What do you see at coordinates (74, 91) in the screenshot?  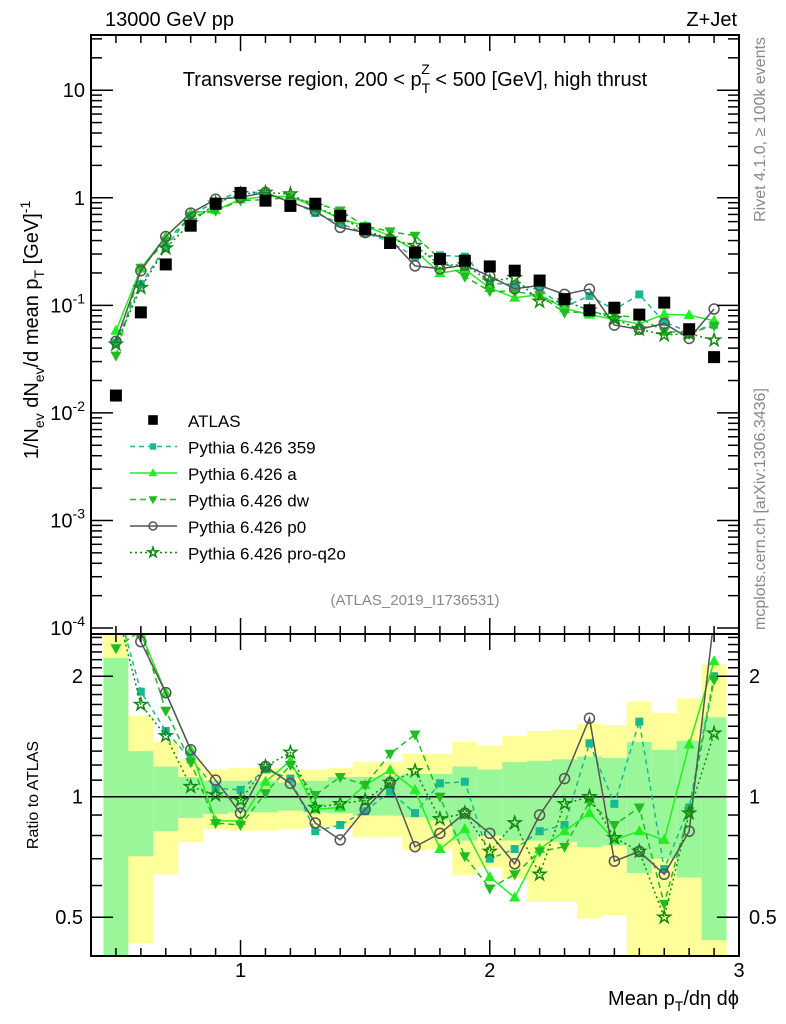 I see `y-tick-label: 10` at bounding box center [74, 91].